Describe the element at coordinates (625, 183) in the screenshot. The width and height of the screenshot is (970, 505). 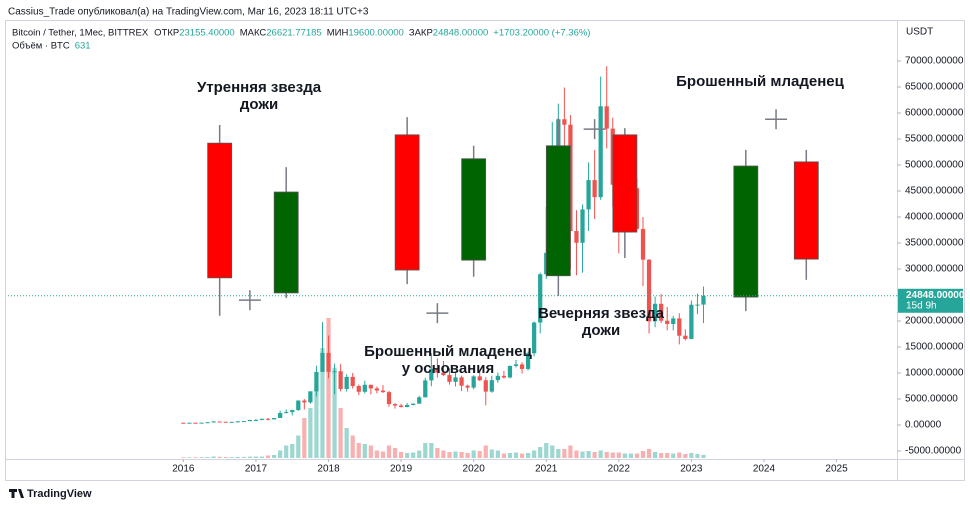
I see `drawing-body` at that location.